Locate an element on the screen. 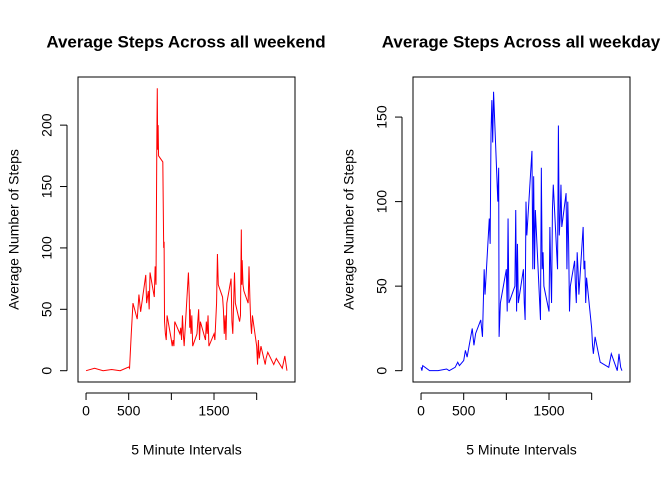  y-tick-label: 200 is located at coordinates (47, 125).